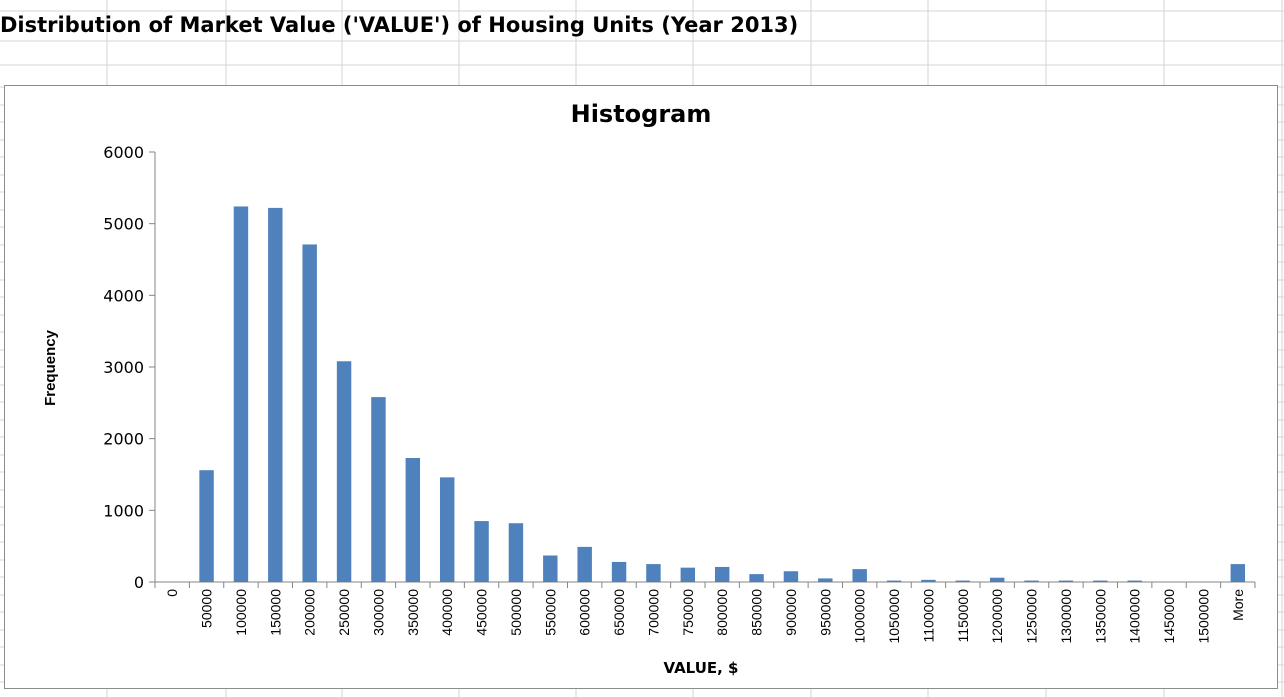 This screenshot has width=1284, height=697. Describe the element at coordinates (791, 612) in the screenshot. I see `x-tick-label: 900000` at that location.